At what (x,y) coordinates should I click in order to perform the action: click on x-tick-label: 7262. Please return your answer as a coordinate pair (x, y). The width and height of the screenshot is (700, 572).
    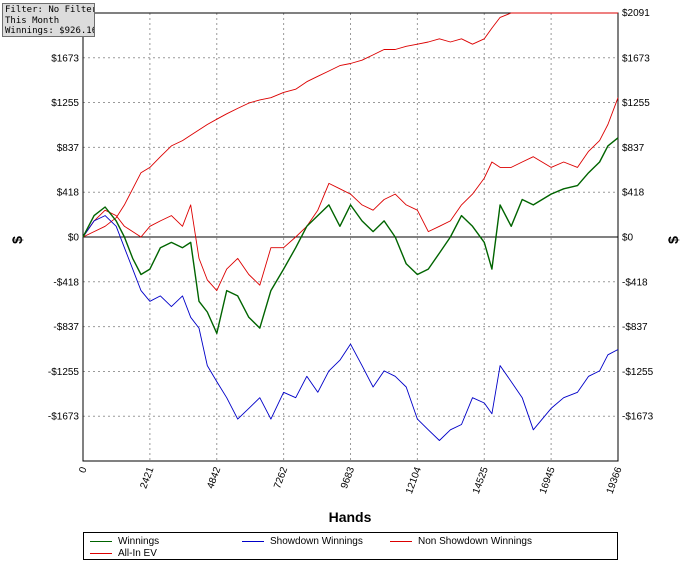
    Looking at the image, I should click on (281, 477).